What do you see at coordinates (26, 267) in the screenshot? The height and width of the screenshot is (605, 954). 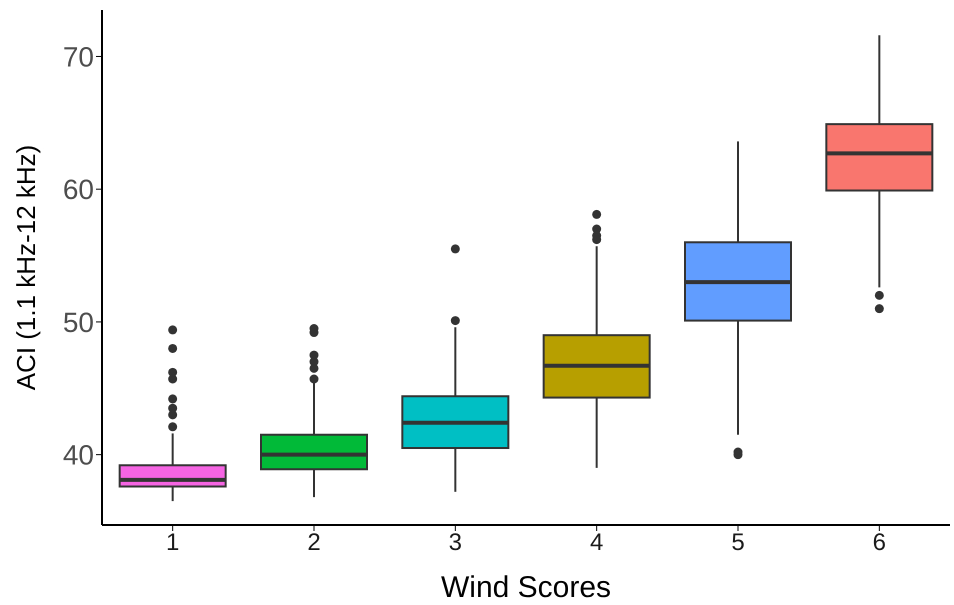 I see `y-axis-title: ACI (1.1 kHz-12 kHz)` at bounding box center [26, 267].